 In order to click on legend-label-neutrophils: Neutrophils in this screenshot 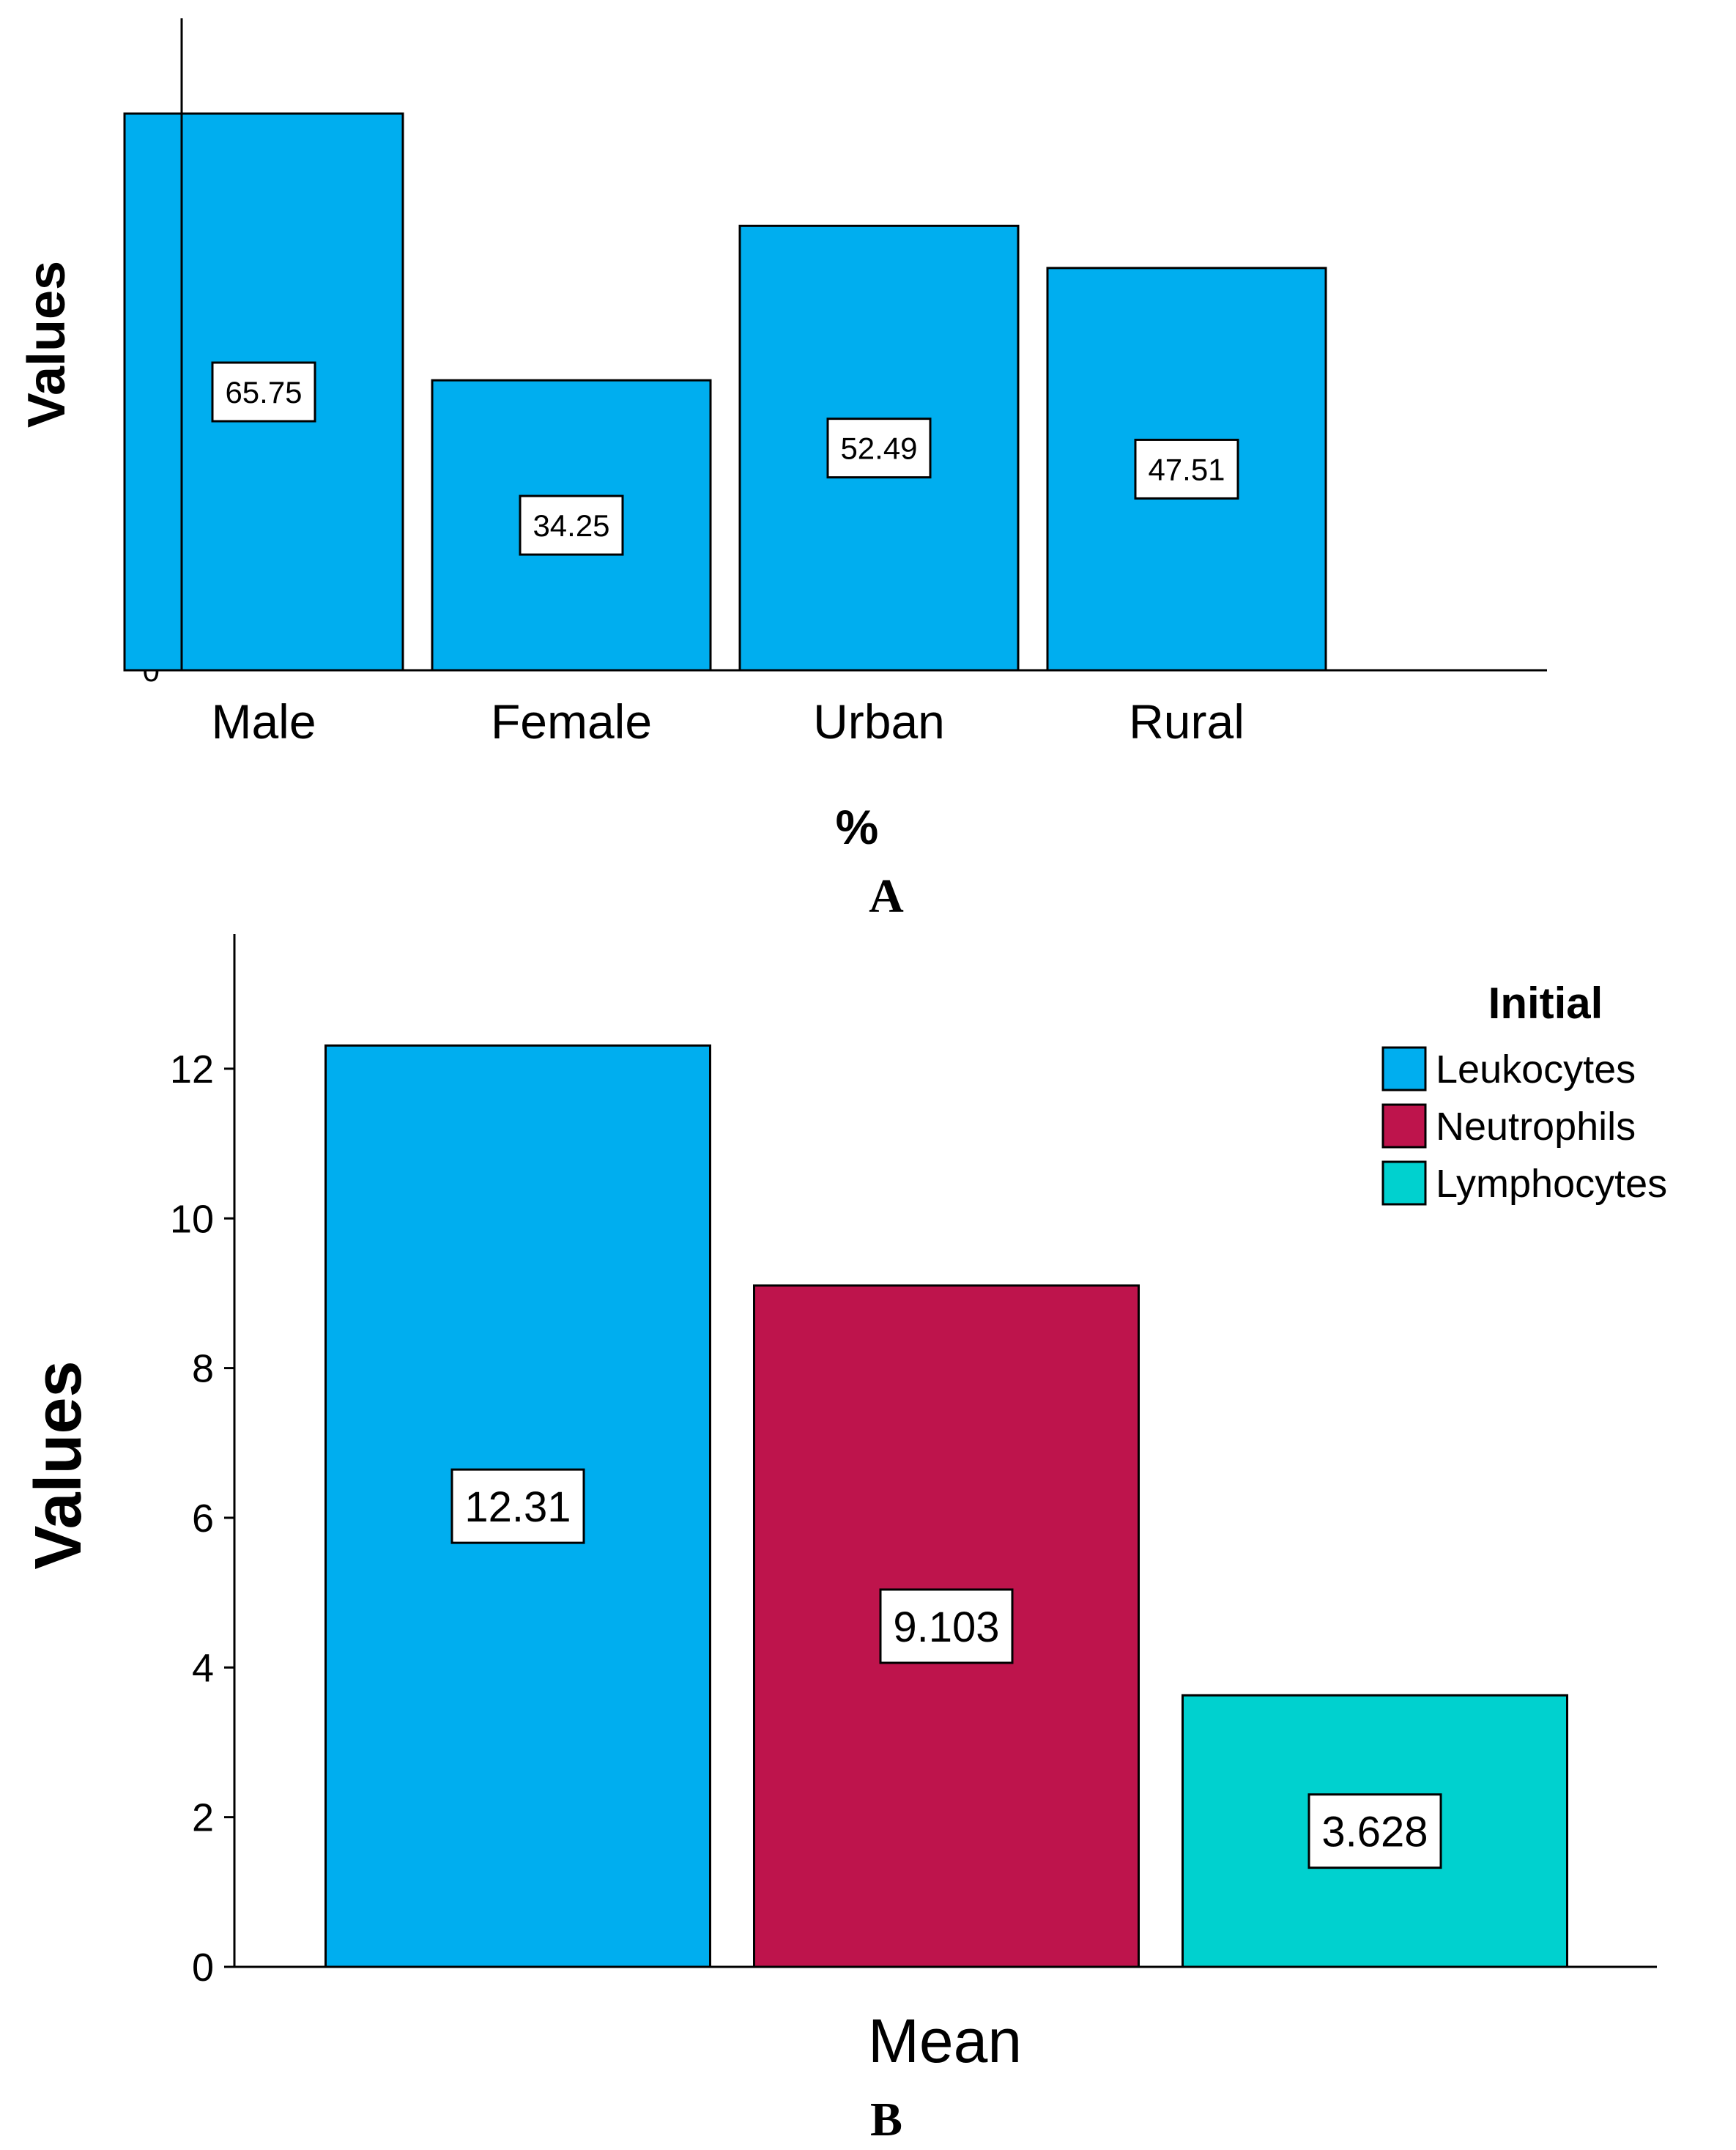, I will do `click(1536, 1127)`.